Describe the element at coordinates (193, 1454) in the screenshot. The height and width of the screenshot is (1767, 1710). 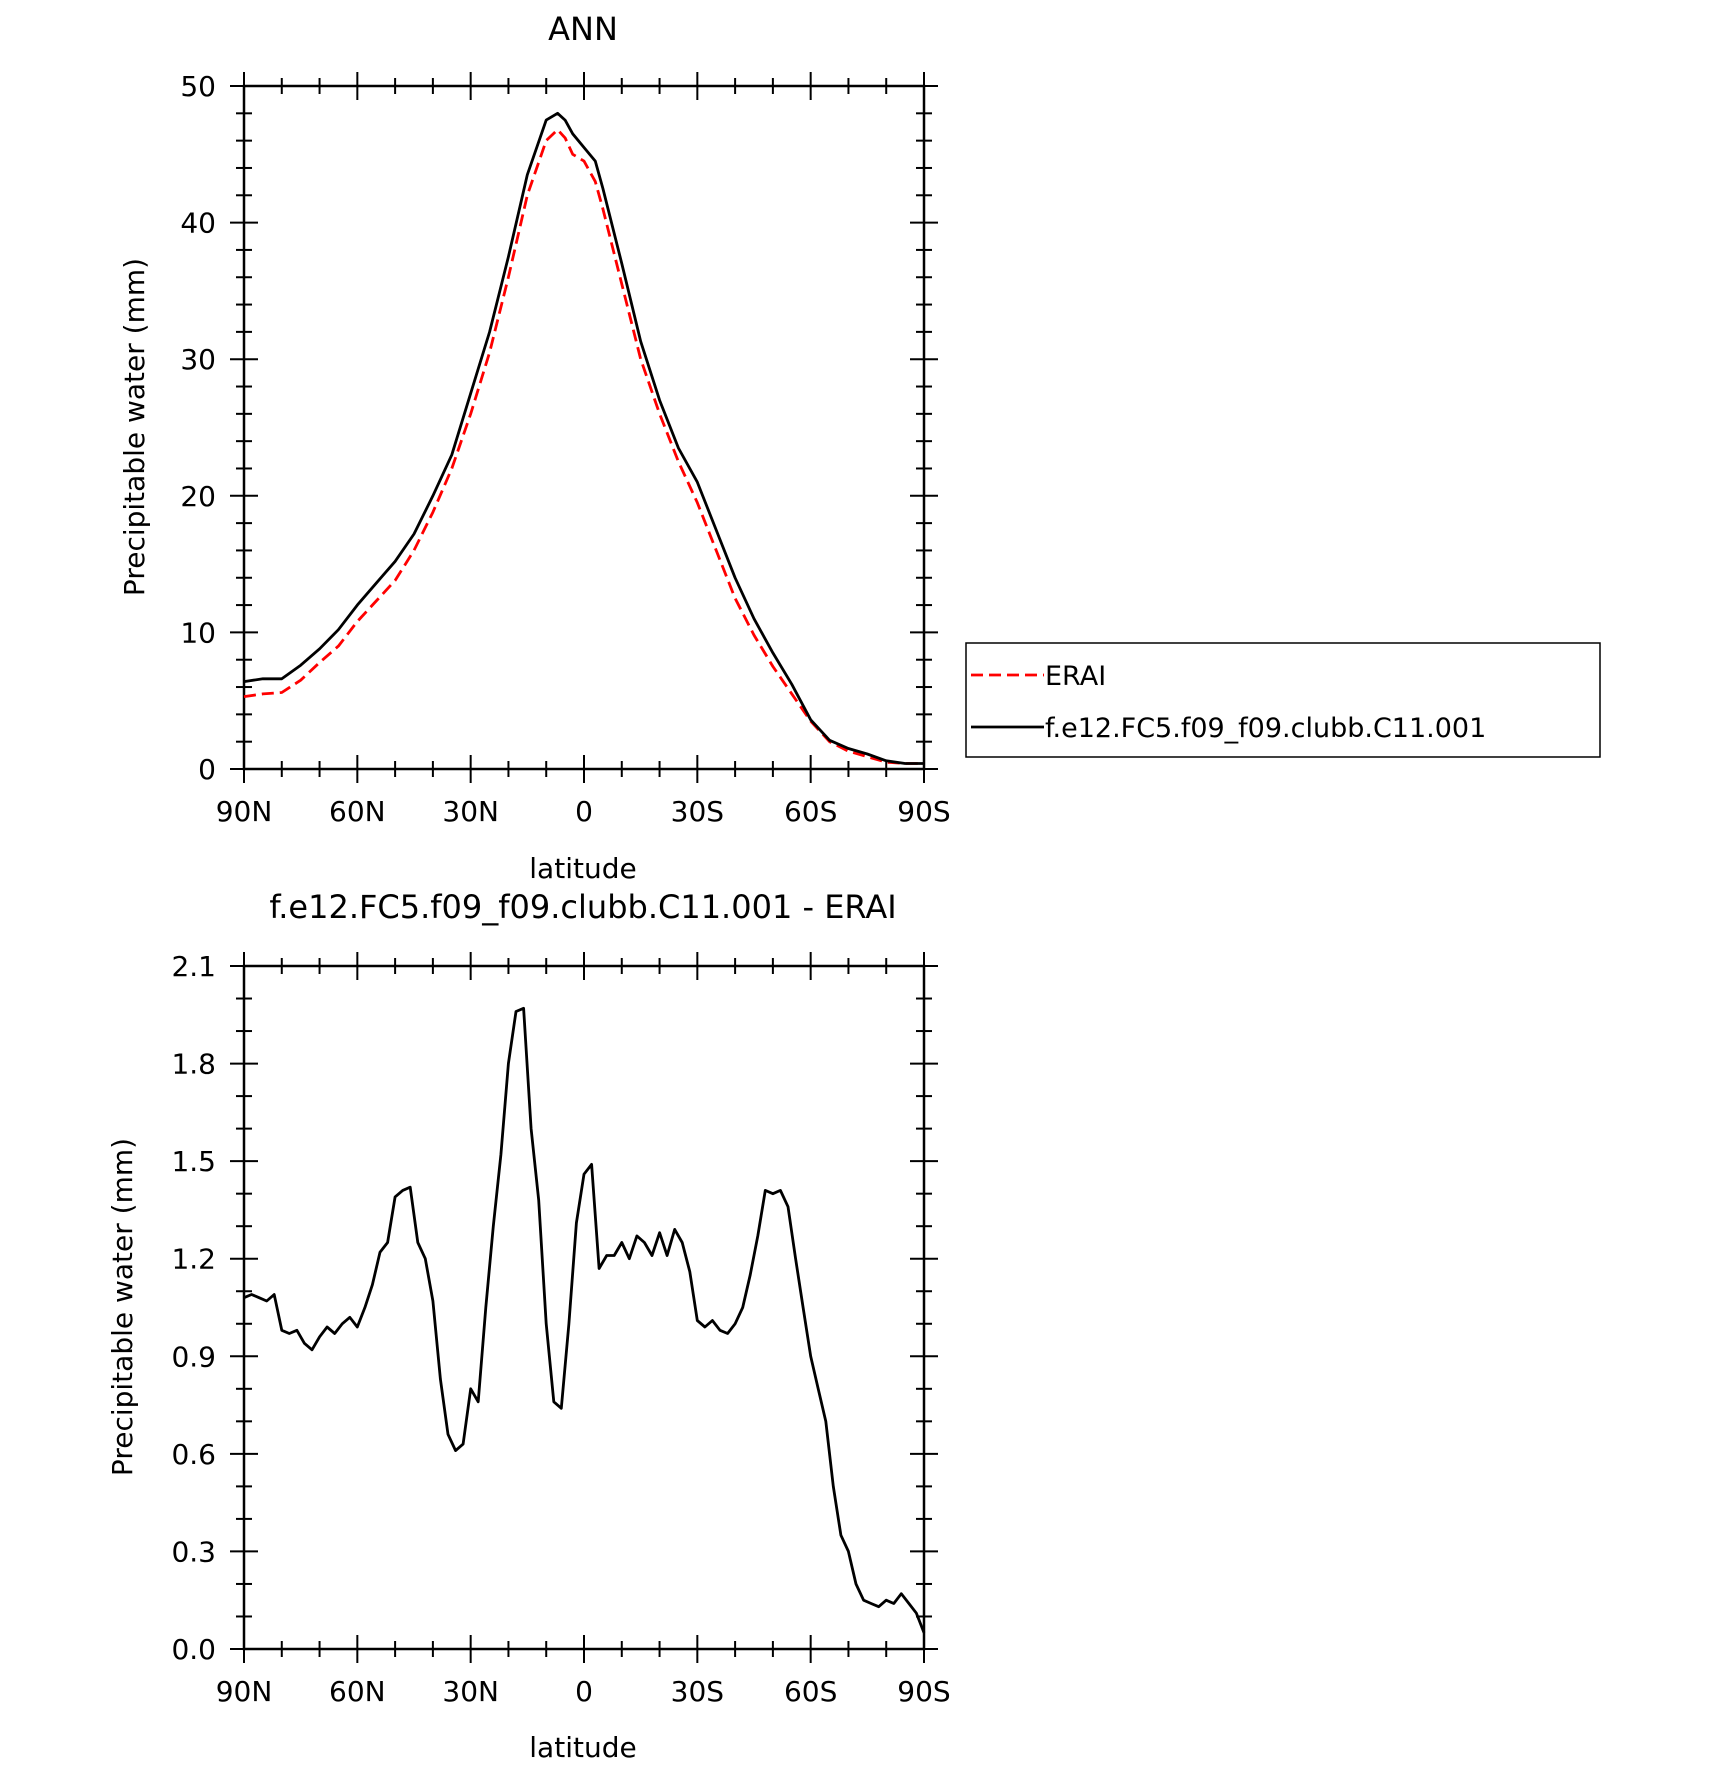
I see `bottom-y-tick-label: 0.6` at that location.